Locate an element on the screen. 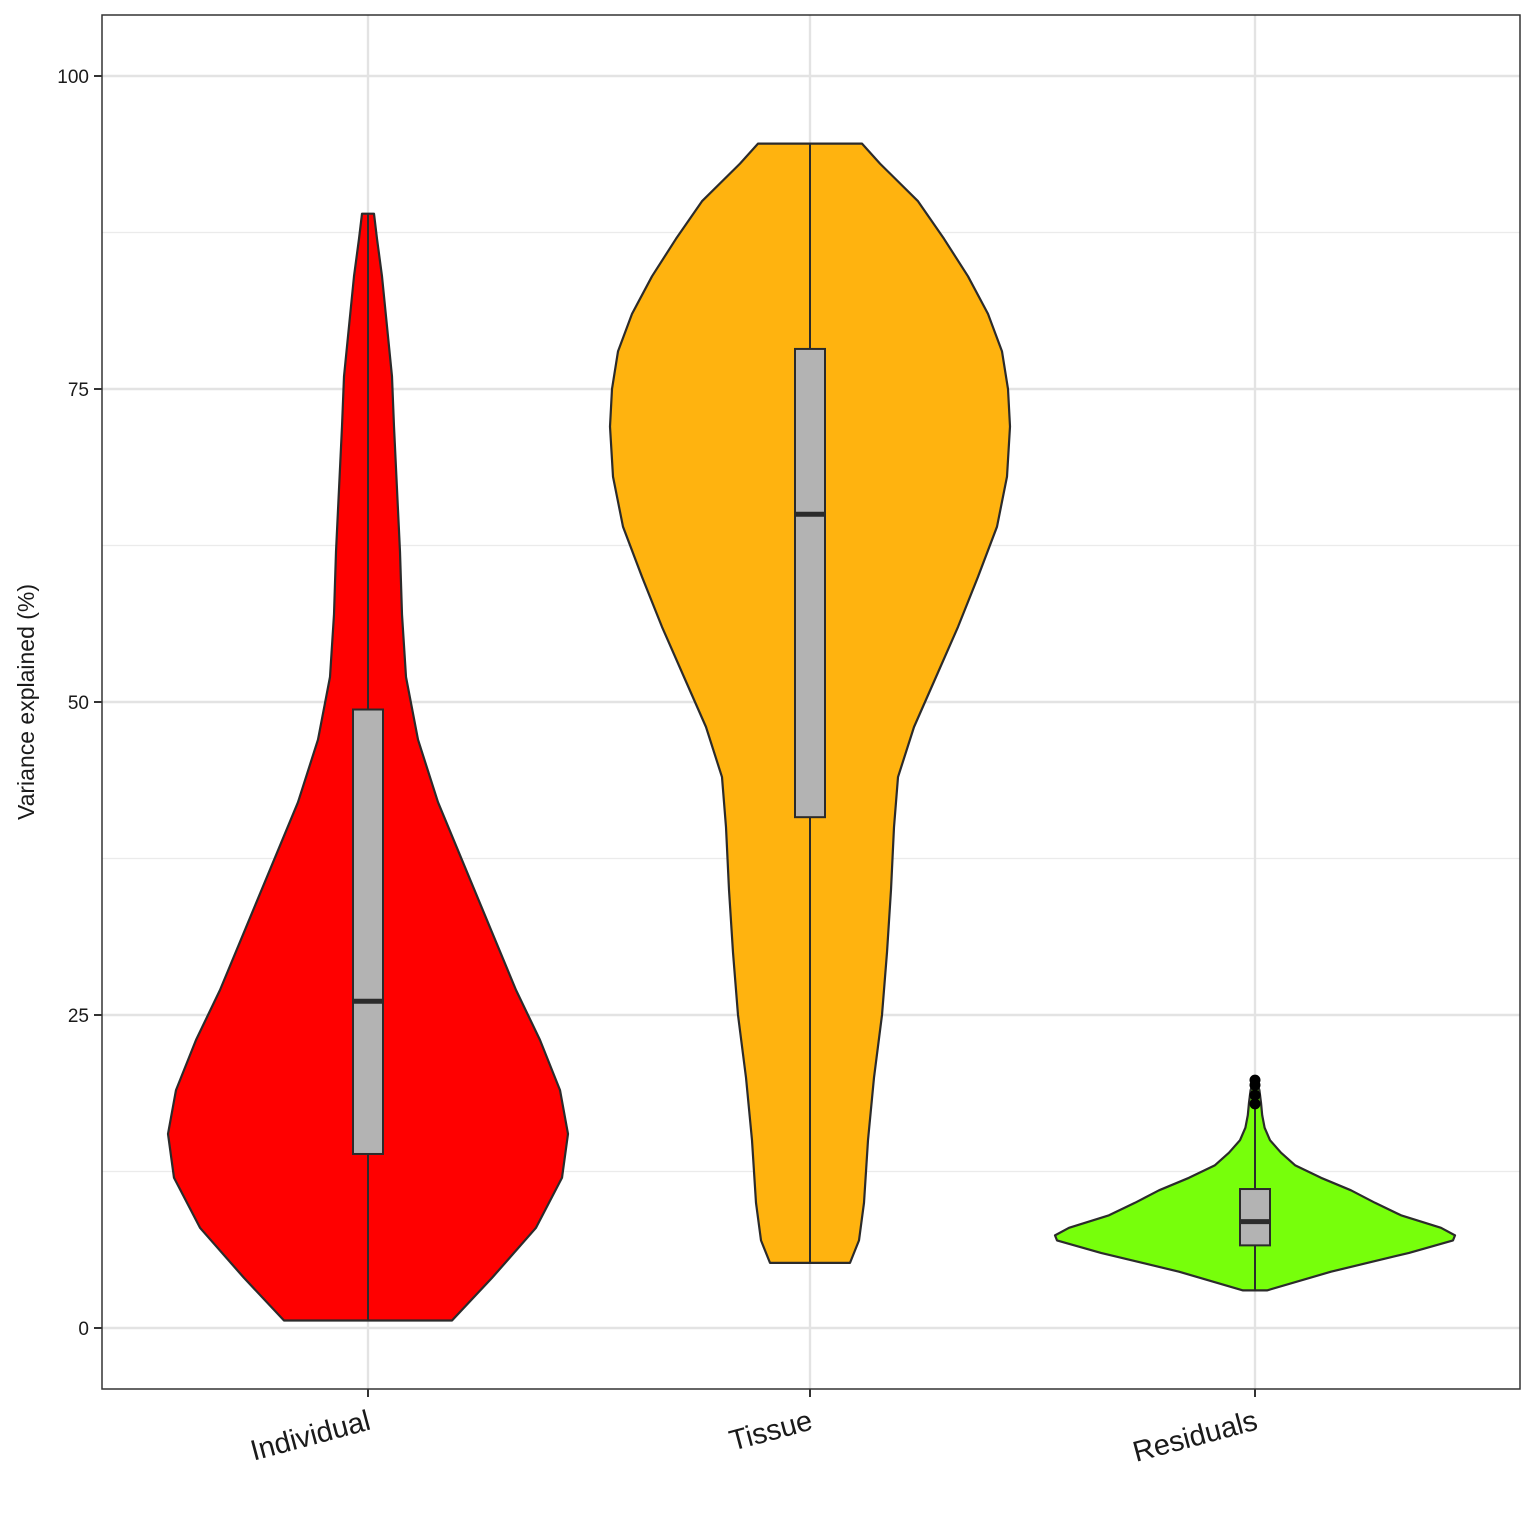 This screenshot has height=1536, width=1536. y-tick-label: 25 is located at coordinates (78, 1016).